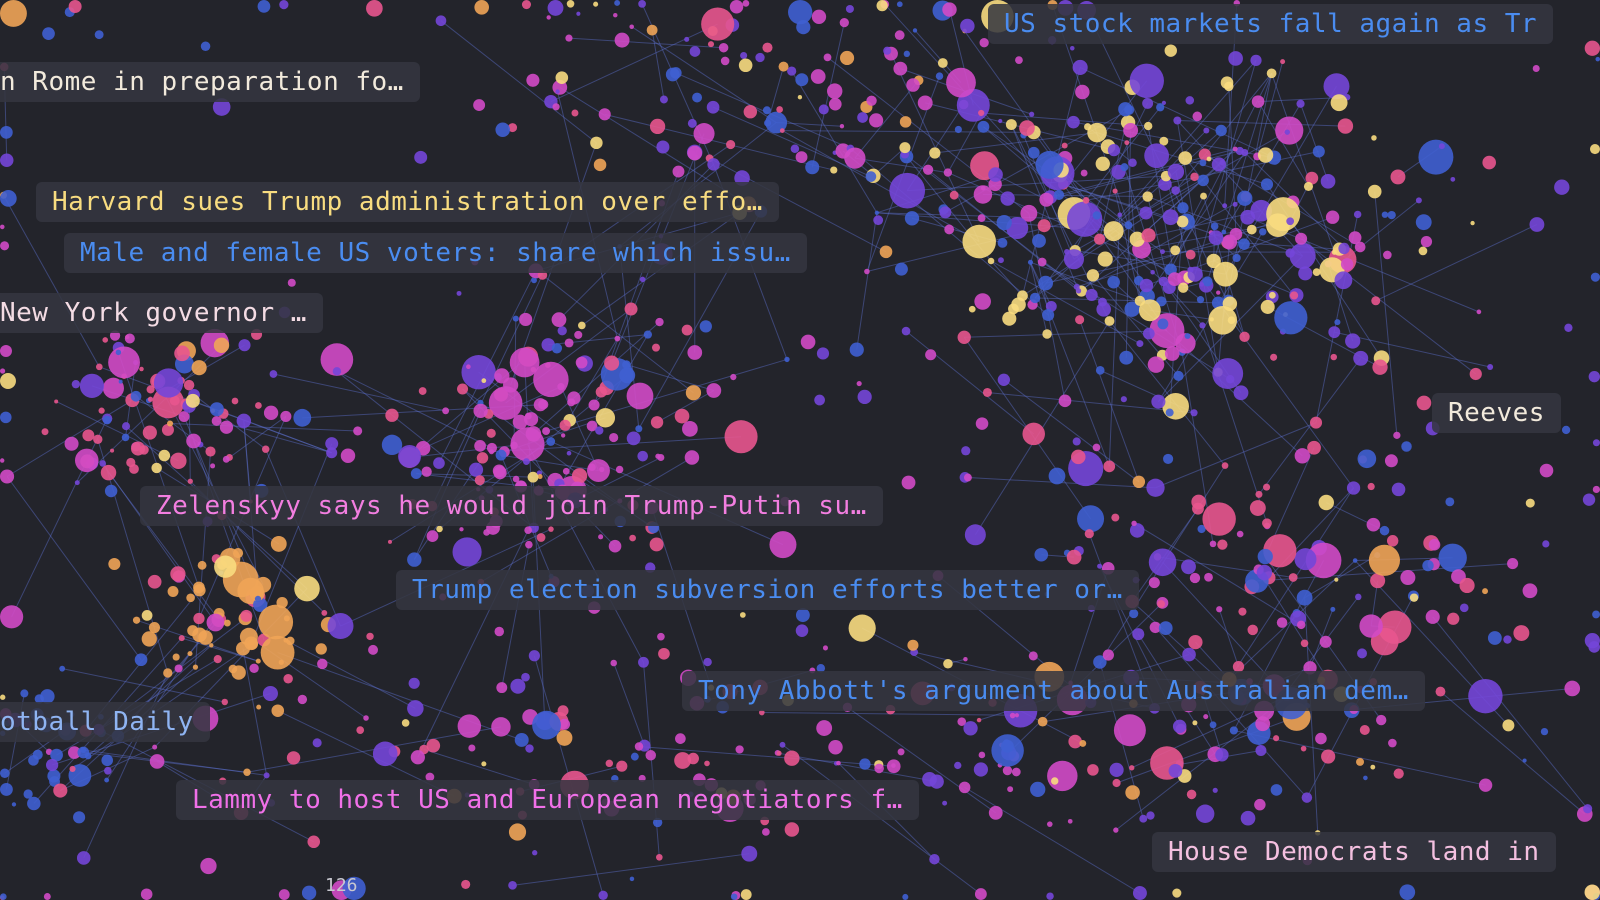  Describe the element at coordinates (1354, 852) in the screenshot. I see `node-label-house-democrats: House Democrats land in` at that location.